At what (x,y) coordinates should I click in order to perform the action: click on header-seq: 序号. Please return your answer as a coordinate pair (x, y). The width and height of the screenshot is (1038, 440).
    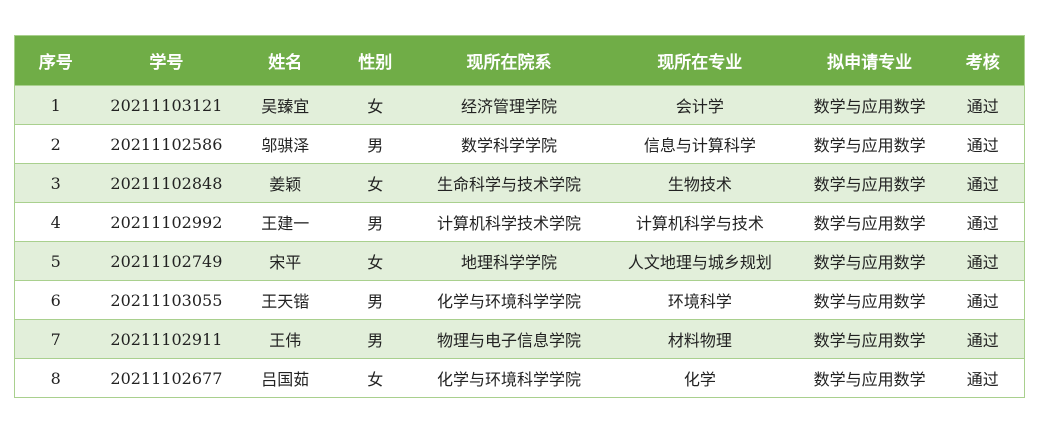
    Looking at the image, I should click on (55, 60).